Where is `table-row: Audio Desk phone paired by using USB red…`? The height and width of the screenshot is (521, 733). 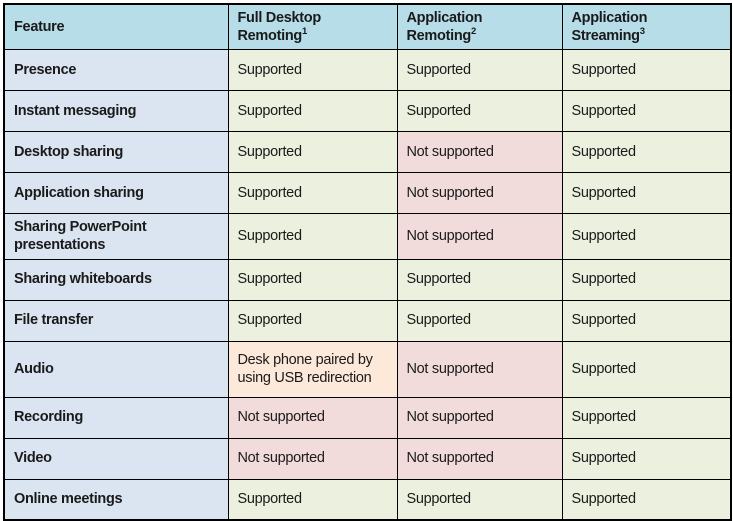
table-row: Audio Desk phone paired by using USB red… is located at coordinates (367, 369).